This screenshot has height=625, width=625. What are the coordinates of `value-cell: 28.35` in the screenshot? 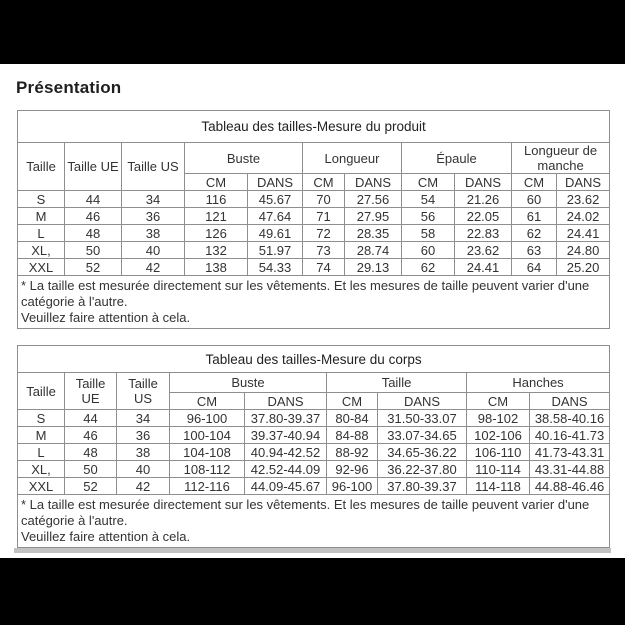 It's located at (373, 233).